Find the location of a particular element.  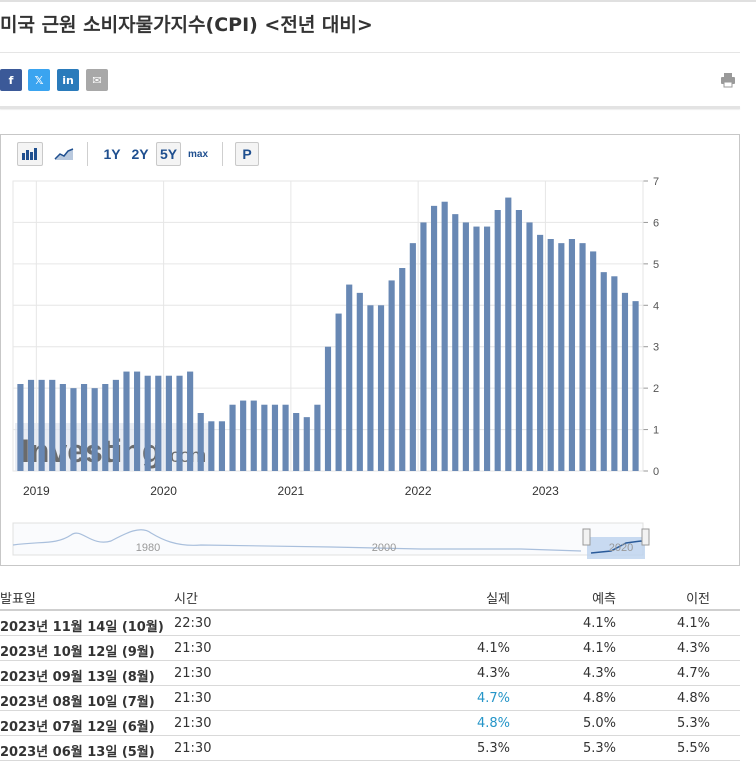

table-header: 발표일 시간 실제 예측 이전 is located at coordinates (370, 597).